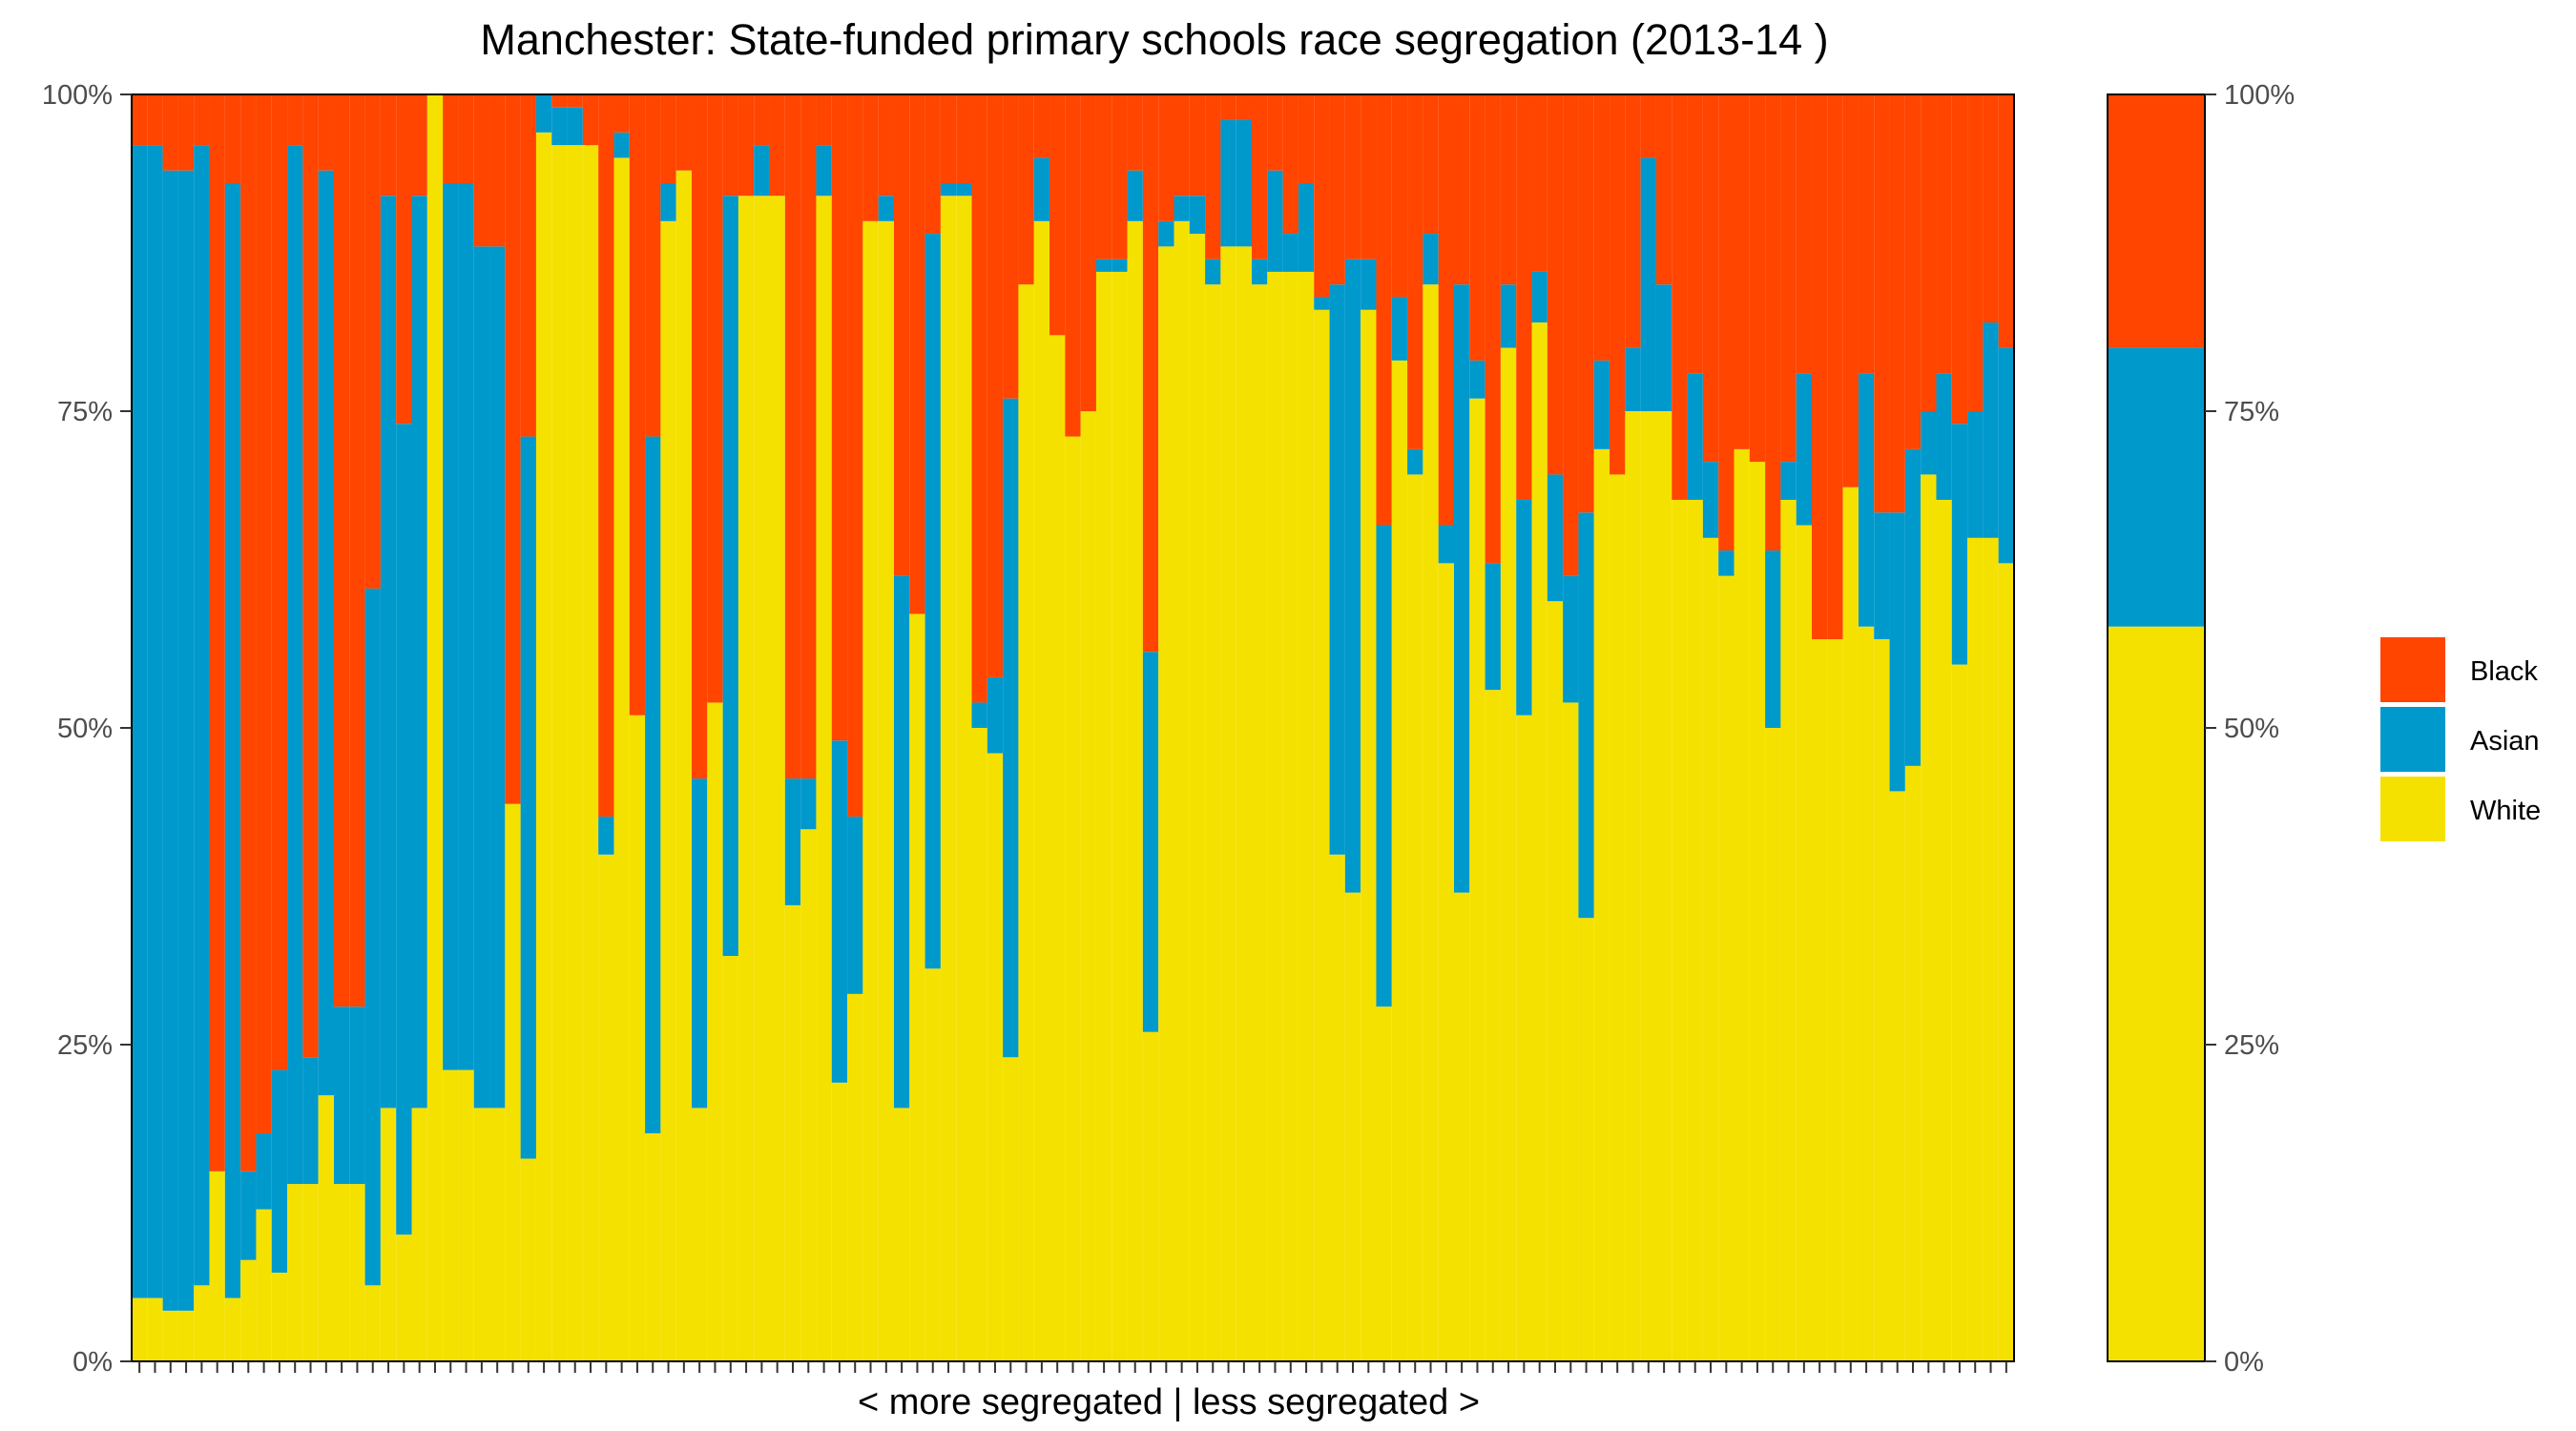 The image size is (2576, 1431). Describe the element at coordinates (2505, 741) in the screenshot. I see `legend-label-asian: Asian` at that location.